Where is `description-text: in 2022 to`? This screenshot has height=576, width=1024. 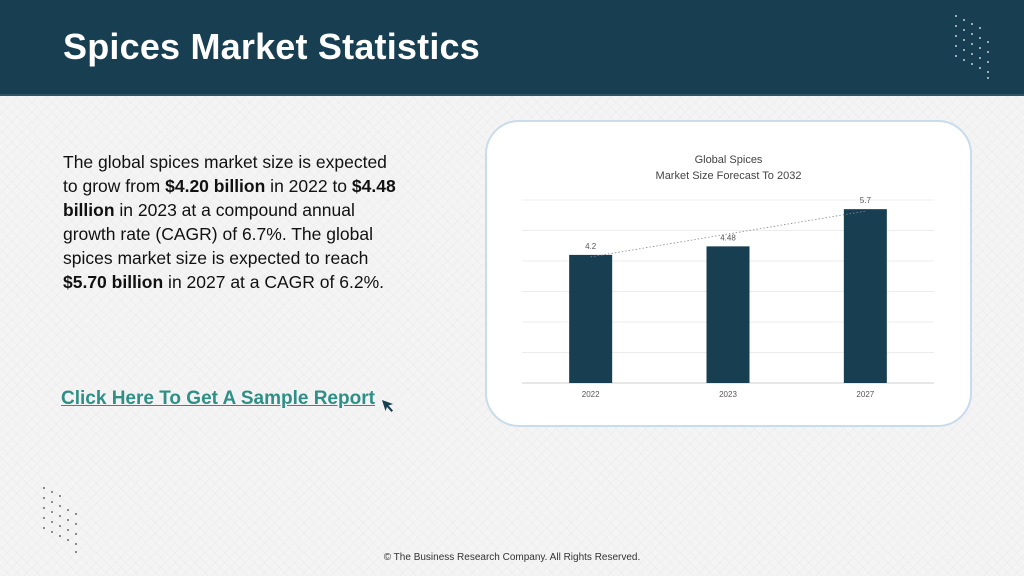
description-text: in 2022 to is located at coordinates (308, 186).